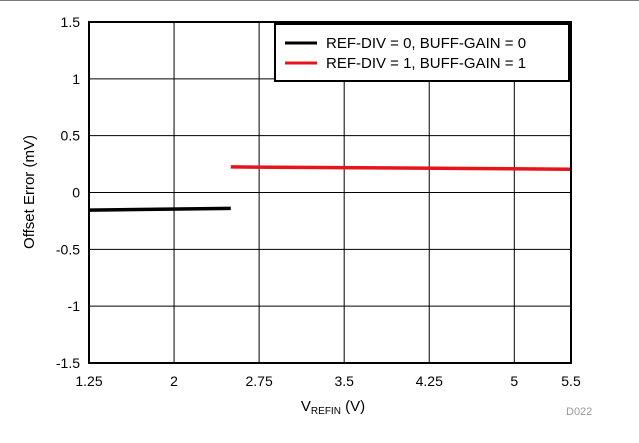 The width and height of the screenshot is (639, 443). Describe the element at coordinates (579, 412) in the screenshot. I see `figure-code: D022` at that location.